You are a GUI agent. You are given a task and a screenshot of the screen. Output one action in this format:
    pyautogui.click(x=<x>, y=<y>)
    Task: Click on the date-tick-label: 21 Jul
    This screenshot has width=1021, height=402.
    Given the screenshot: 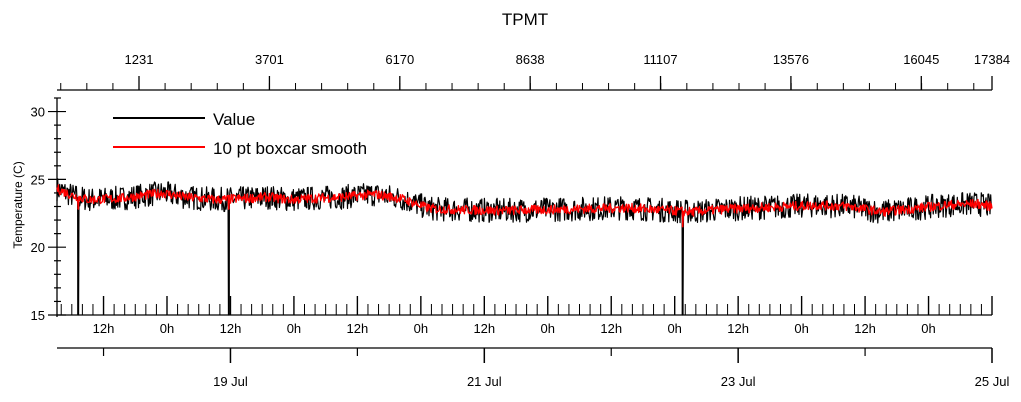 What is the action you would take?
    pyautogui.click(x=484, y=381)
    